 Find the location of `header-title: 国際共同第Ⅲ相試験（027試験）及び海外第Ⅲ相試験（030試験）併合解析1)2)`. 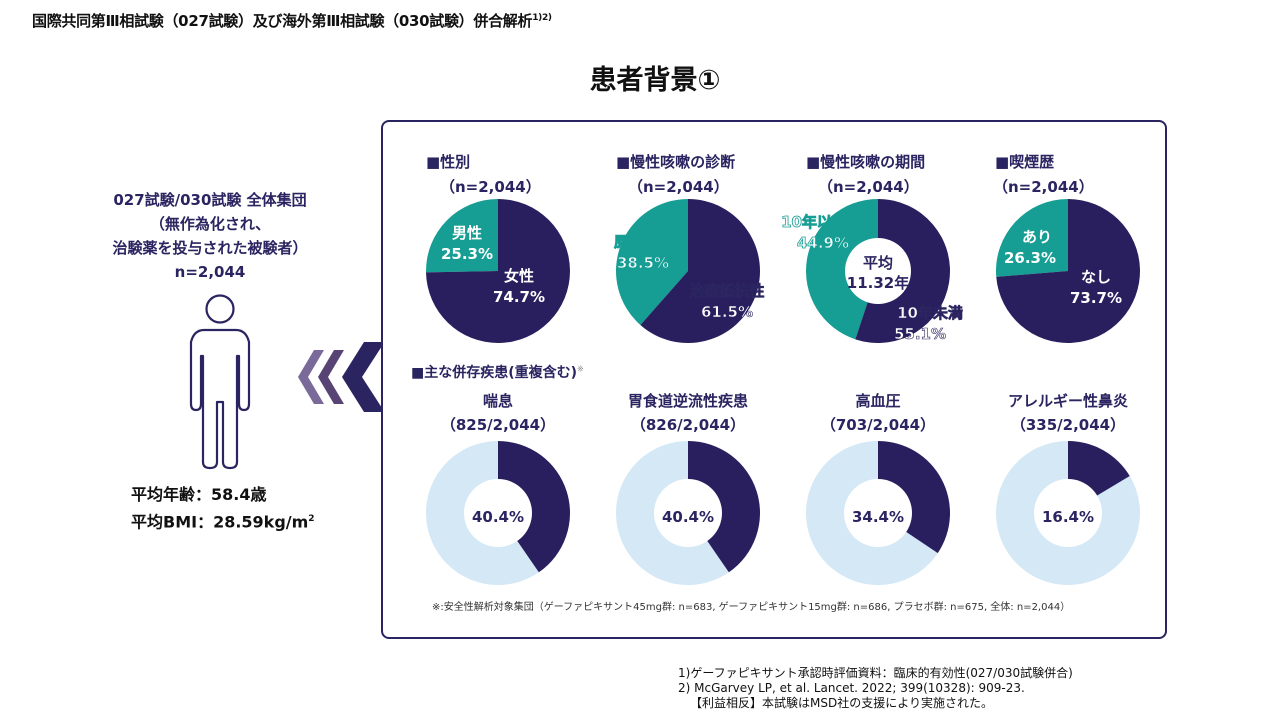

header-title: 国際共同第Ⅲ相試験（027試験）及び海外第Ⅲ相試験（030試験）併合解析1)2) is located at coordinates (292, 20).